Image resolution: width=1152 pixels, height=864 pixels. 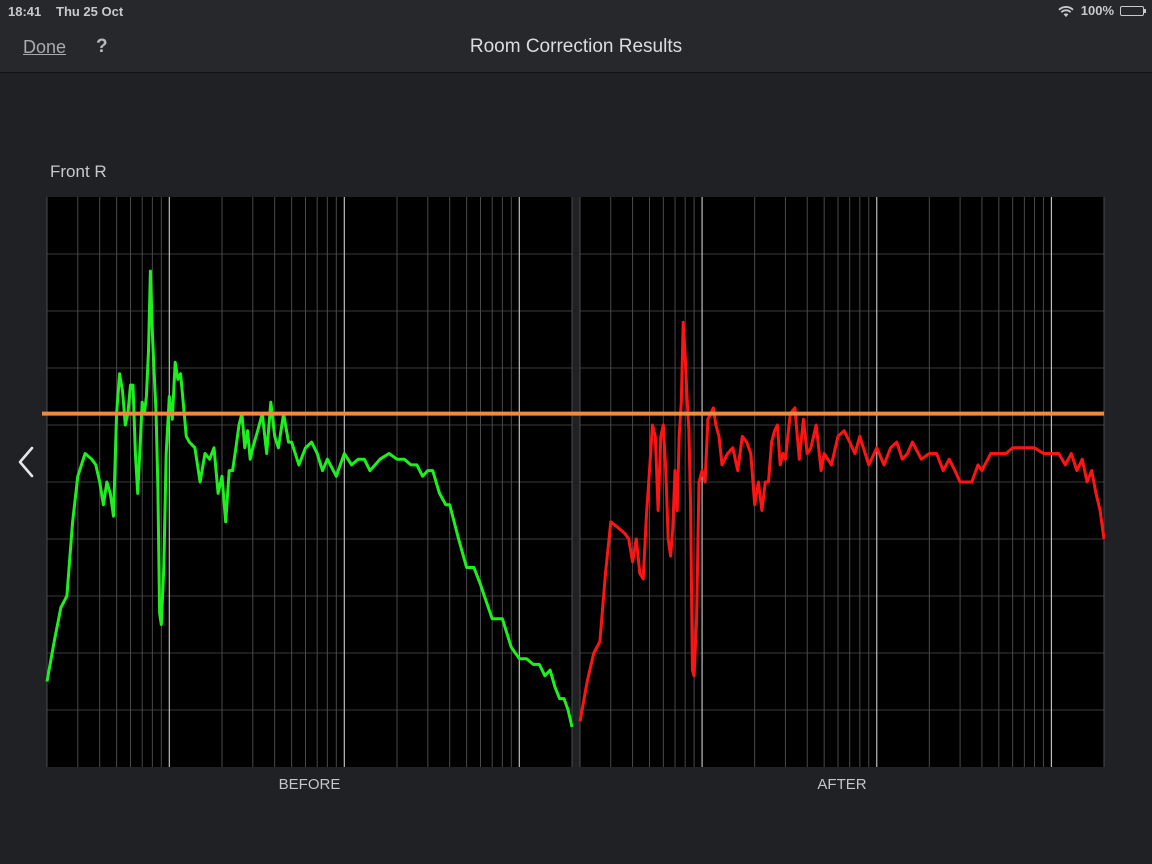 What do you see at coordinates (102, 46) in the screenshot?
I see `help-button: ?` at bounding box center [102, 46].